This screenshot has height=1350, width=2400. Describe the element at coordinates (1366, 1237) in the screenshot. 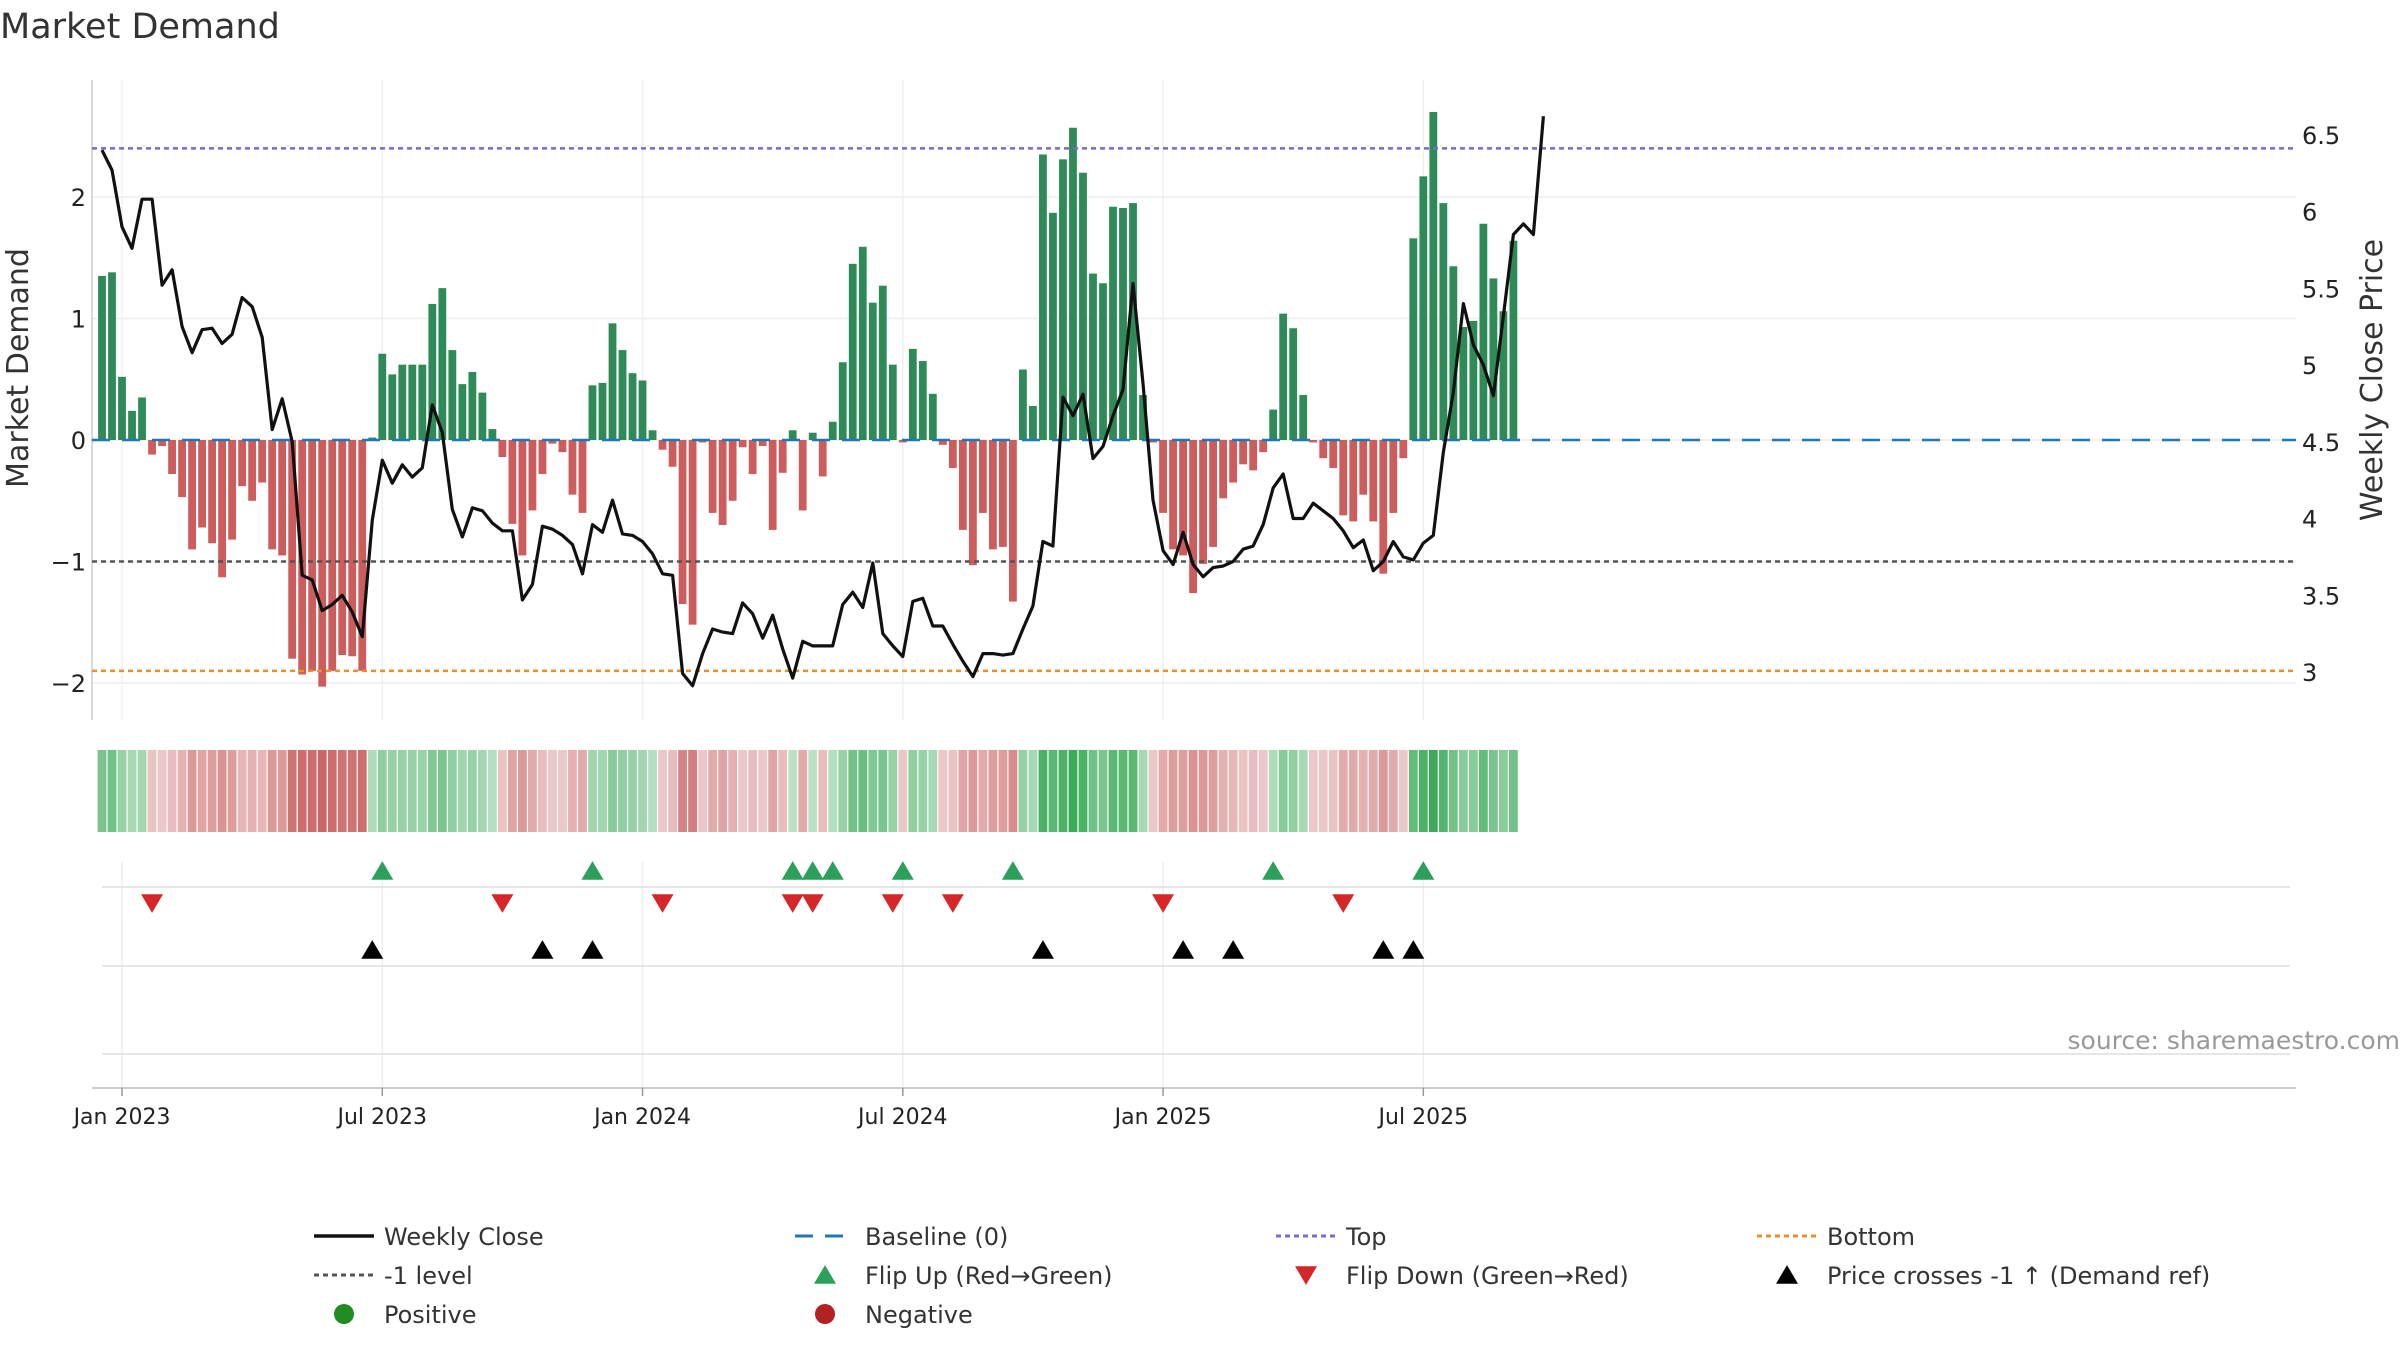

I see `legend-label: Top` at that location.